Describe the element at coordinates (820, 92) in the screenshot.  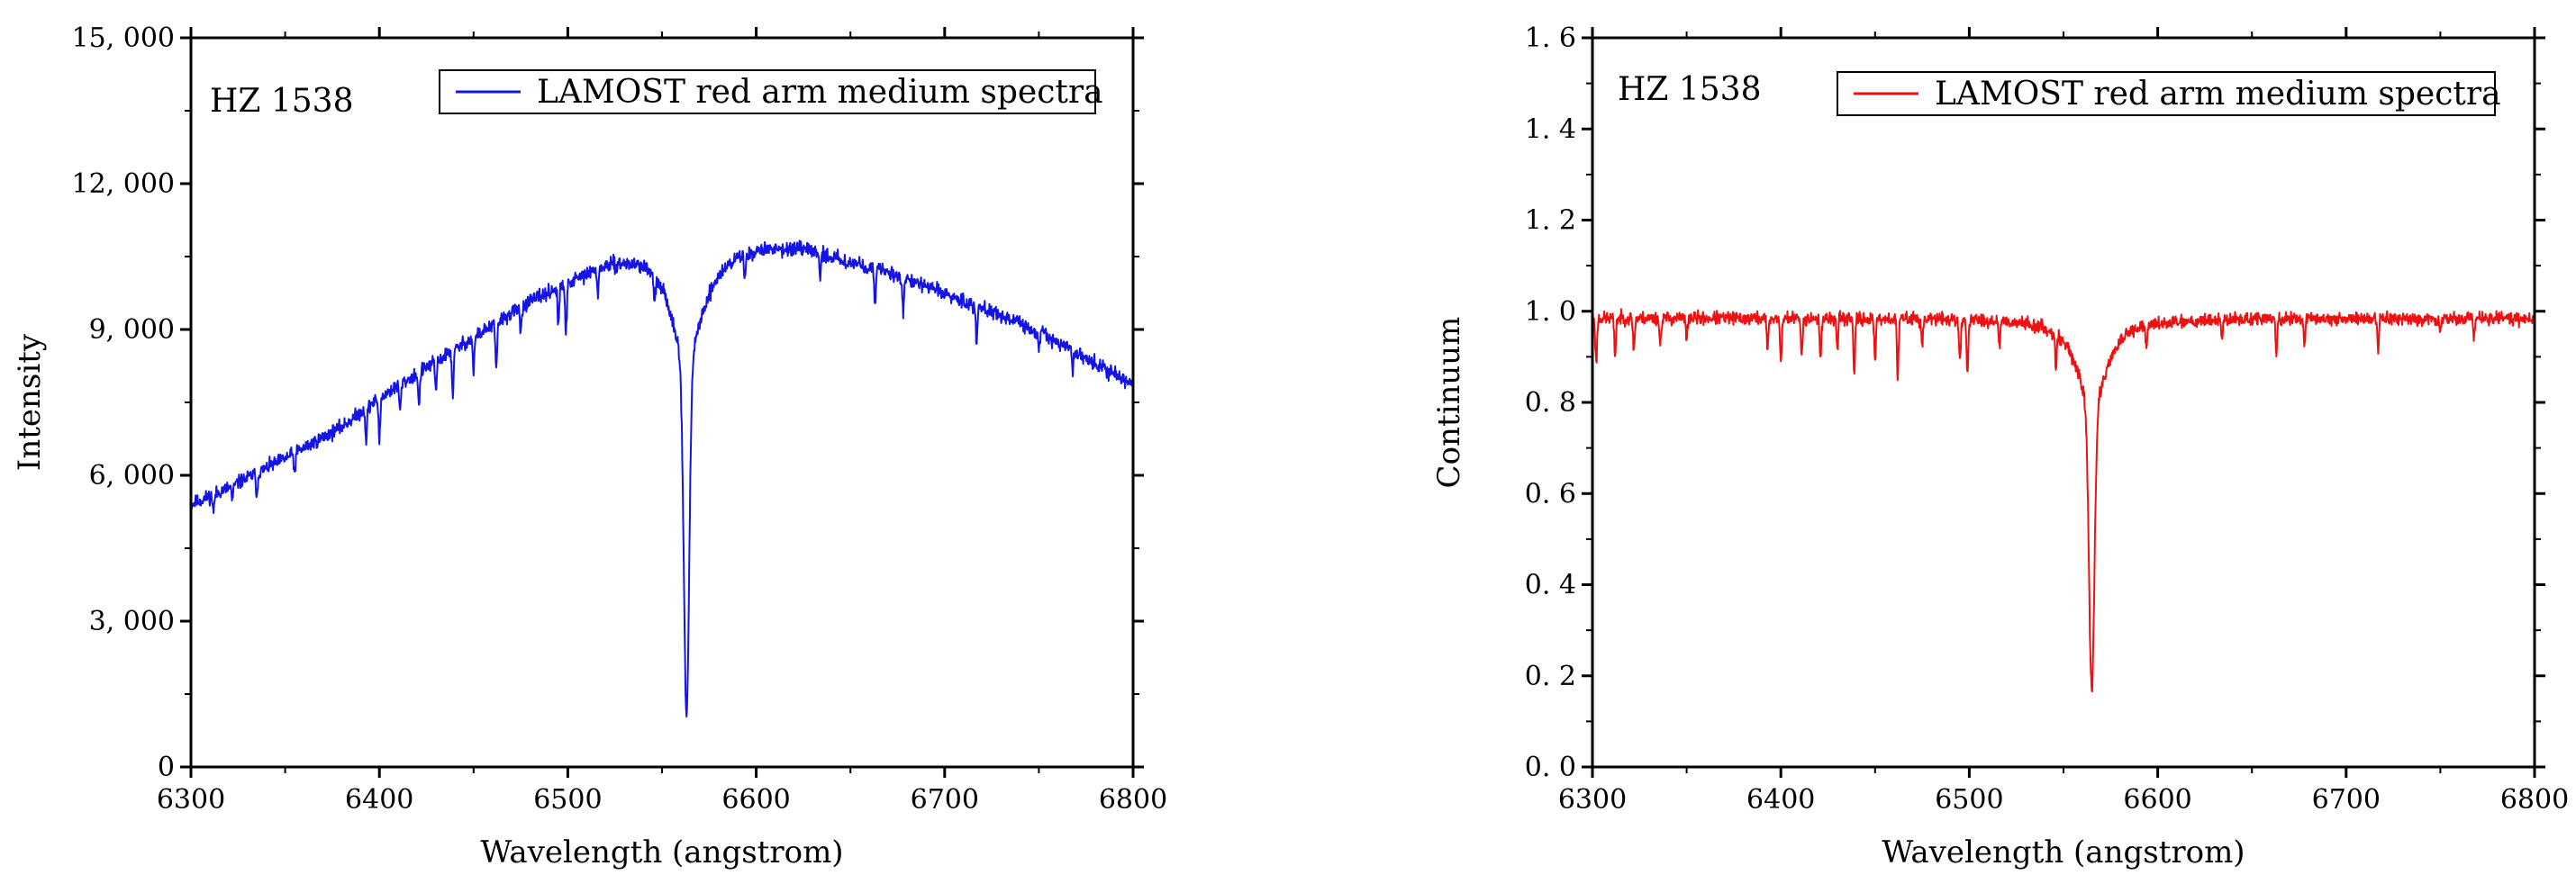
I see `left-legend-label: LAMOST red arm medium spectra` at that location.